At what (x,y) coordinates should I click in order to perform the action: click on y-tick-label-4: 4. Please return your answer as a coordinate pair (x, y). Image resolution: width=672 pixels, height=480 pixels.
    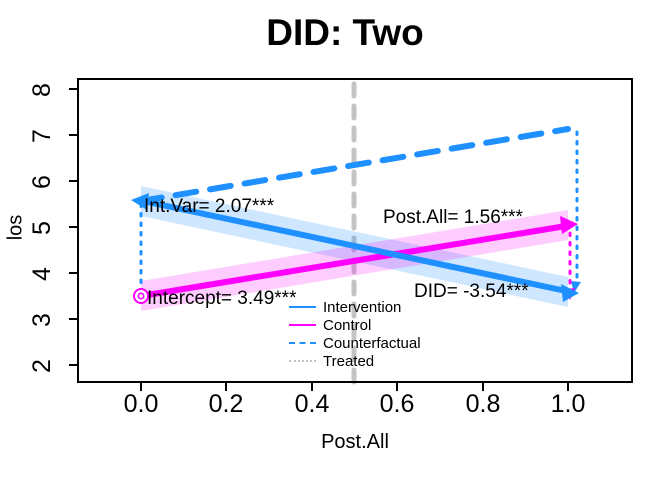
    Looking at the image, I should click on (42, 274).